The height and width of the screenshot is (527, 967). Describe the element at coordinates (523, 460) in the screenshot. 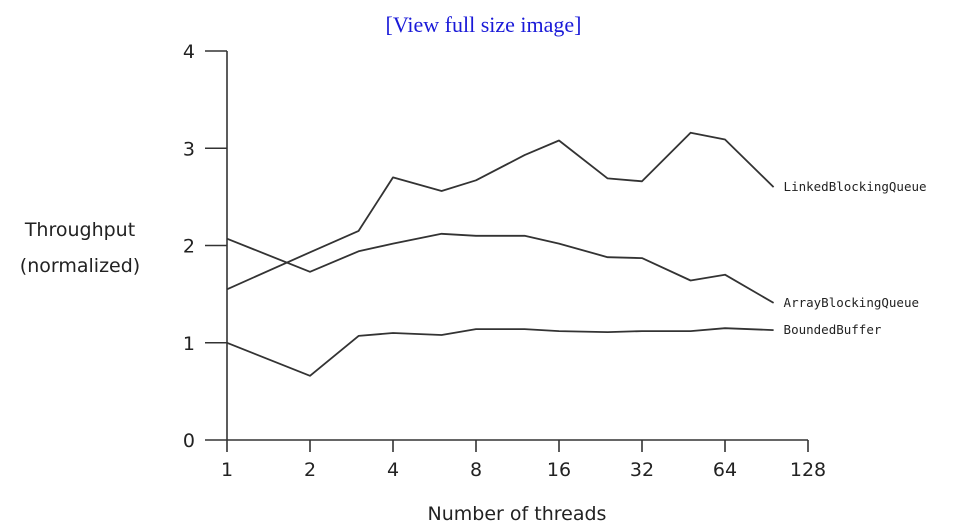

I see `x-axis-ticks: 1 2 4 8 16 32 64 128` at that location.